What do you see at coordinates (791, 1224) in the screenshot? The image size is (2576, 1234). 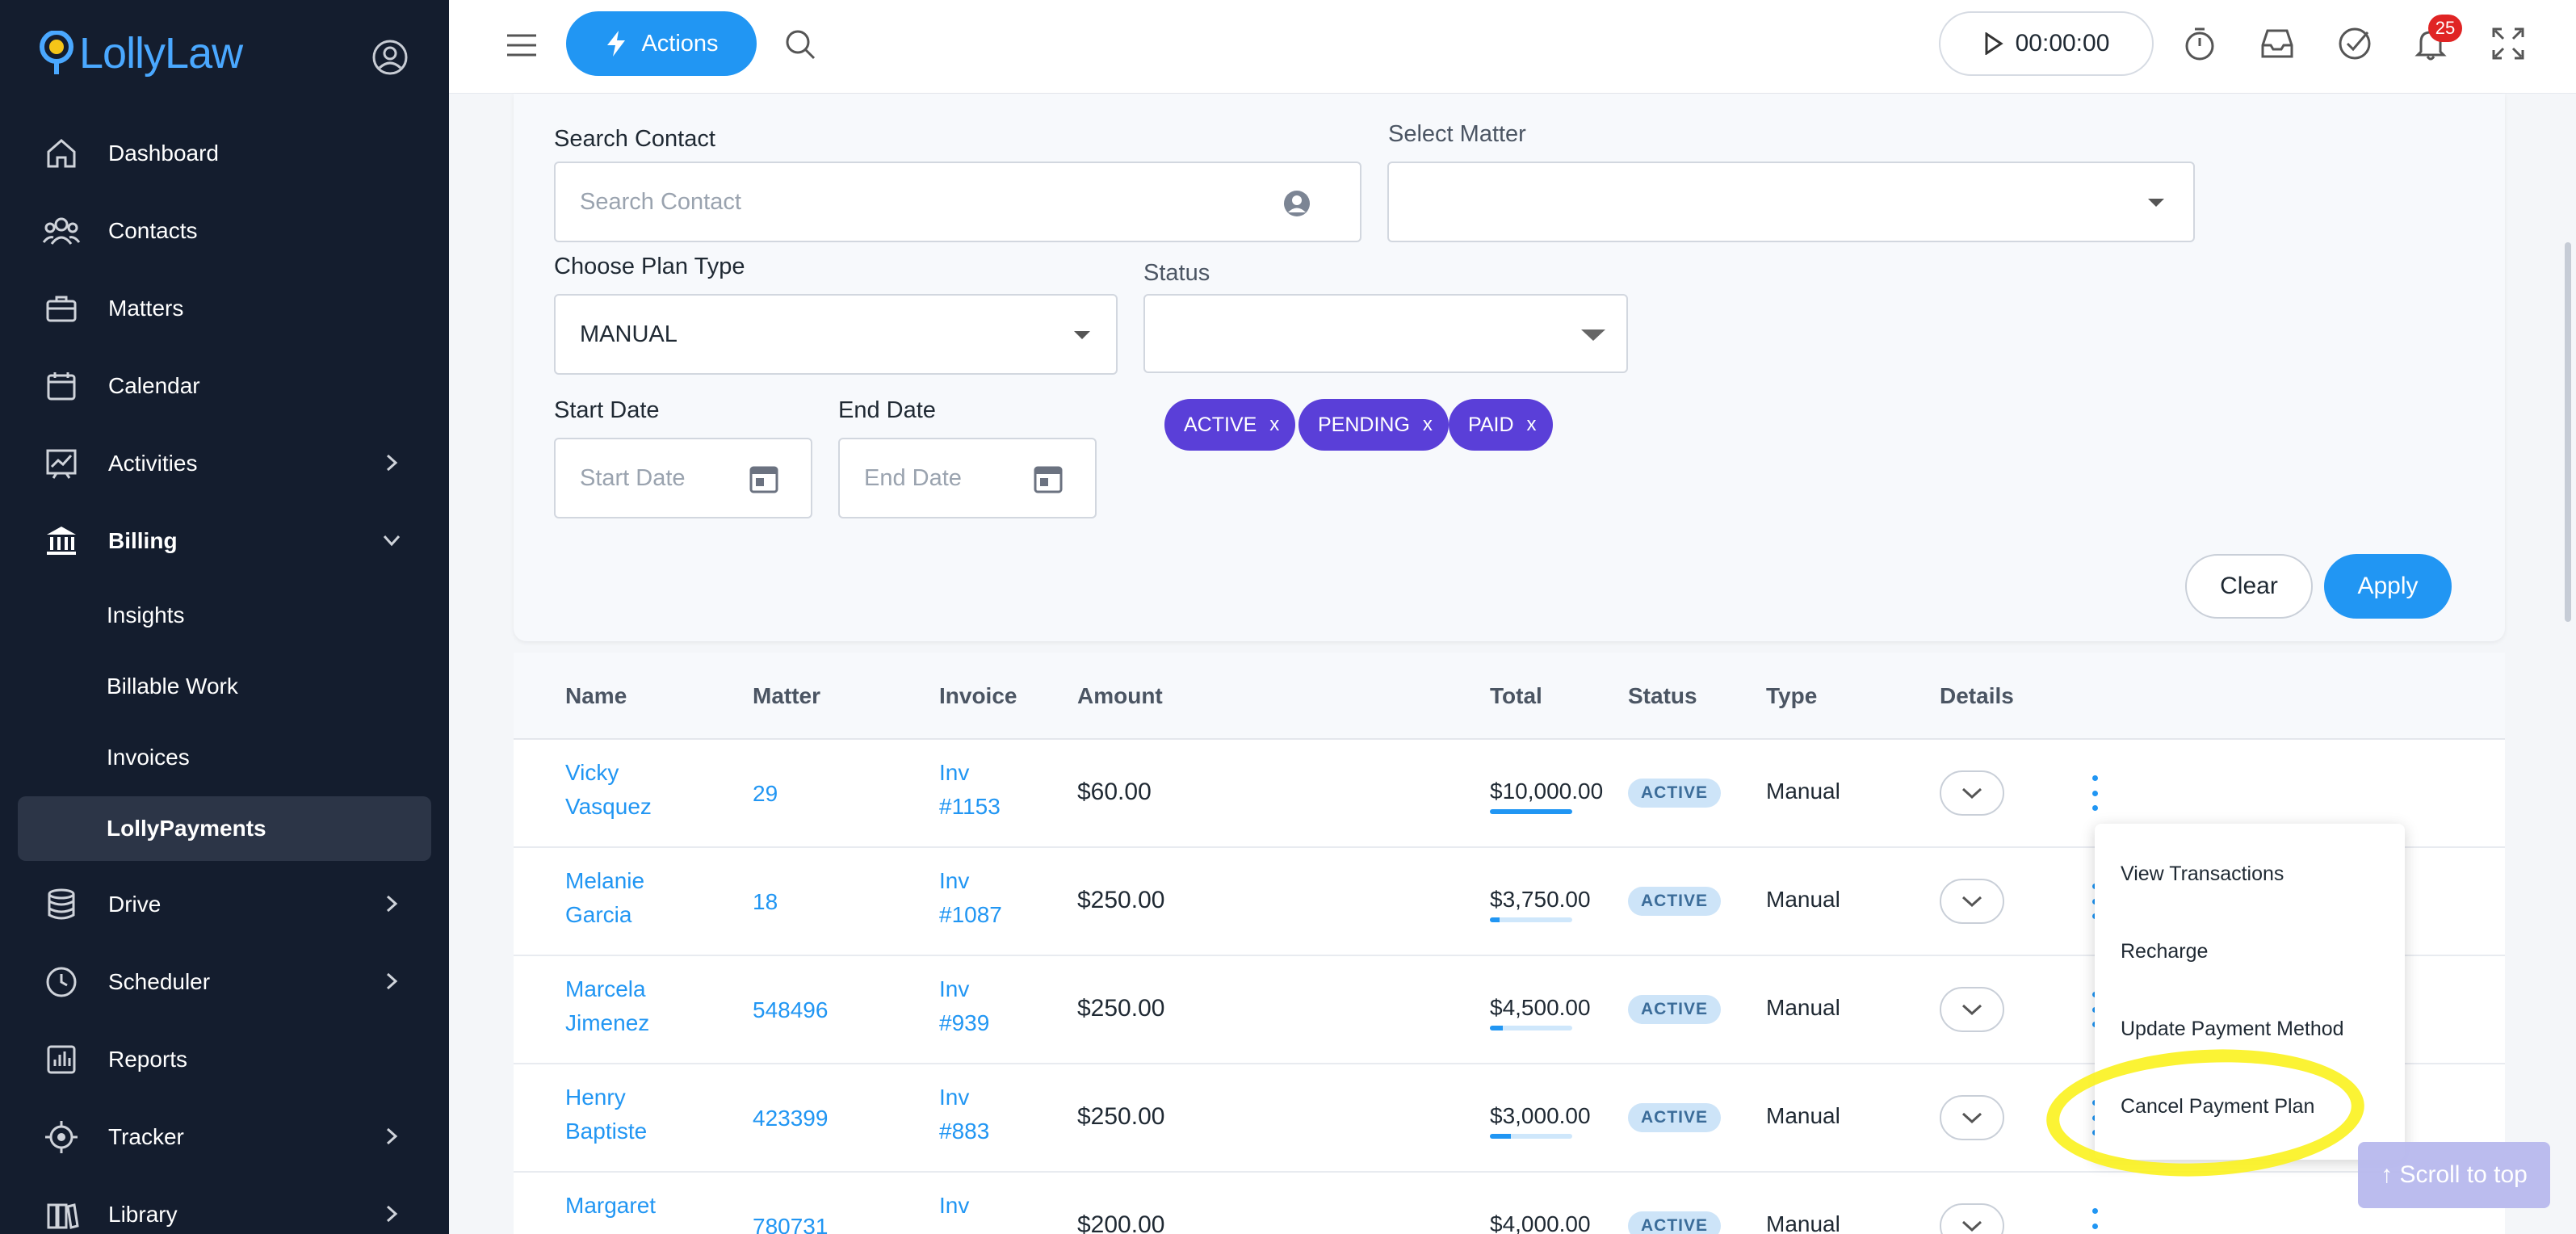 I see `matter-link: 780731` at bounding box center [791, 1224].